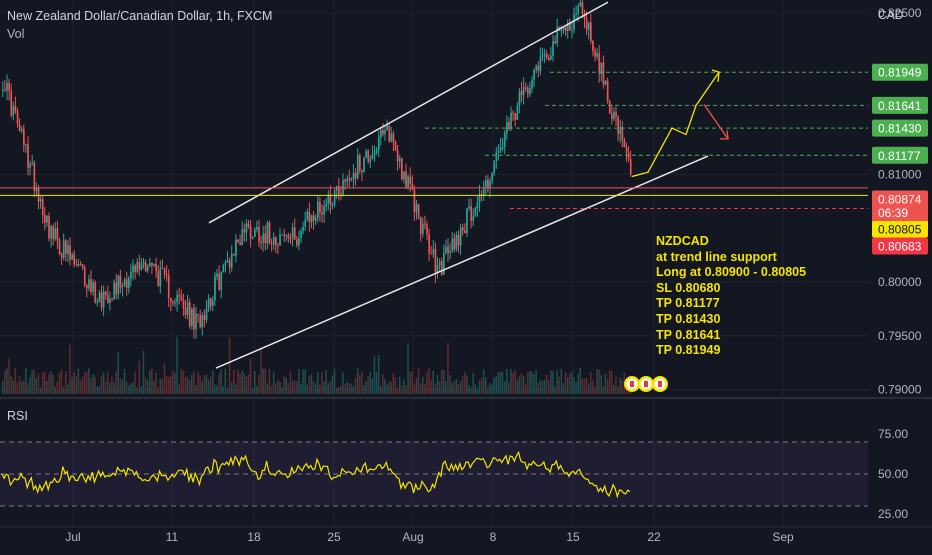  Describe the element at coordinates (899, 156) in the screenshot. I see `price-label-text: 0.81177` at that location.